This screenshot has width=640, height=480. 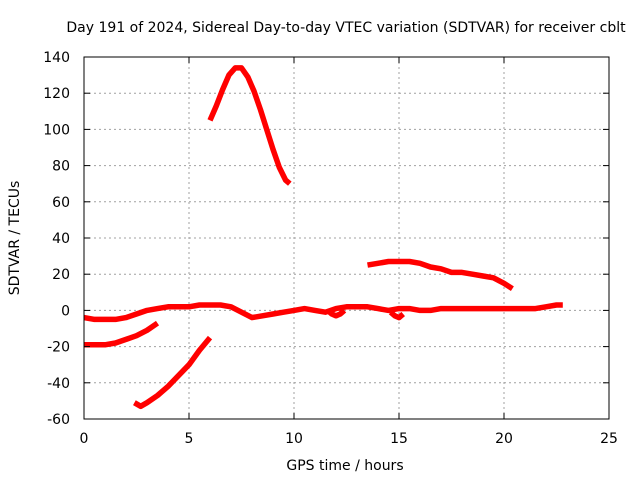 What do you see at coordinates (61, 167) in the screenshot?
I see `y-tick-label: 80` at bounding box center [61, 167].